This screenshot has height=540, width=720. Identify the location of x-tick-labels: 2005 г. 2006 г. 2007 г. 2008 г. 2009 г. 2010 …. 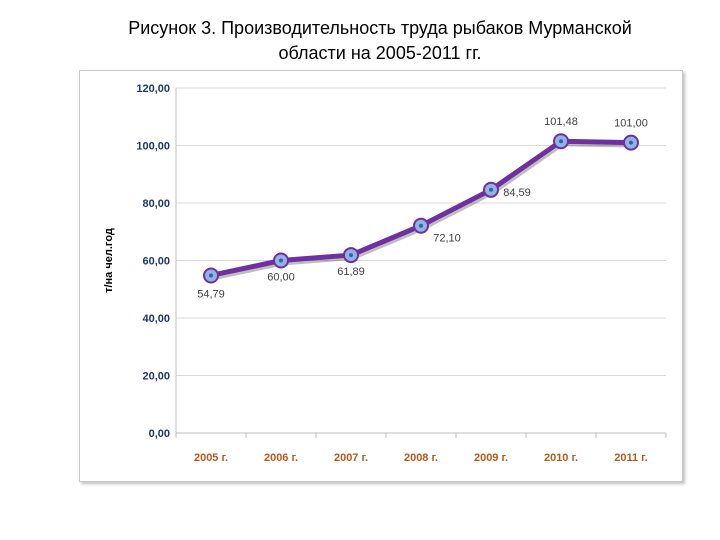
(421, 458).